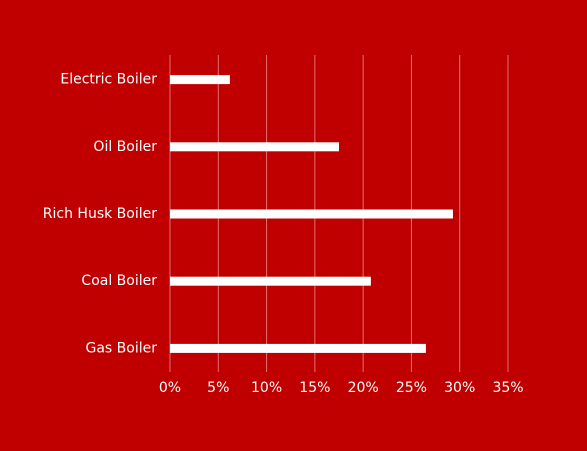 The width and height of the screenshot is (587, 451). I want to click on x-tick-label: 35%, so click(507, 388).